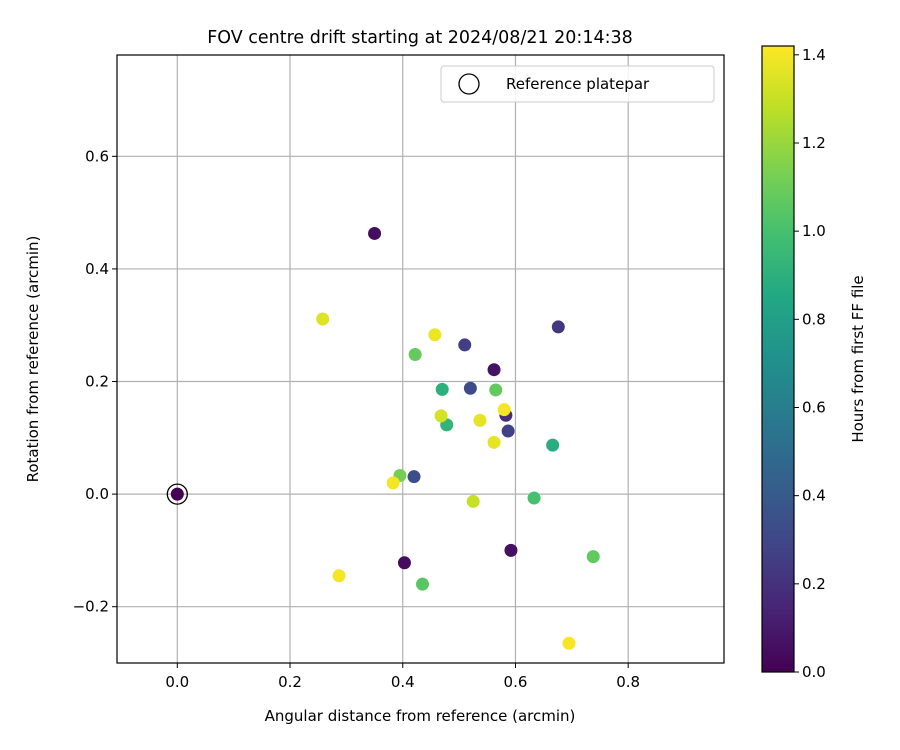 The image size is (900, 750). Describe the element at coordinates (469, 84) in the screenshot. I see `legend-marker-reference` at that location.